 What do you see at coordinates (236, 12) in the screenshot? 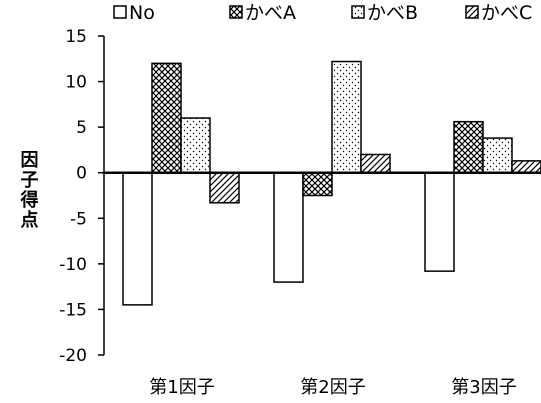
I see `legend-swatch-crosshatch` at bounding box center [236, 12].